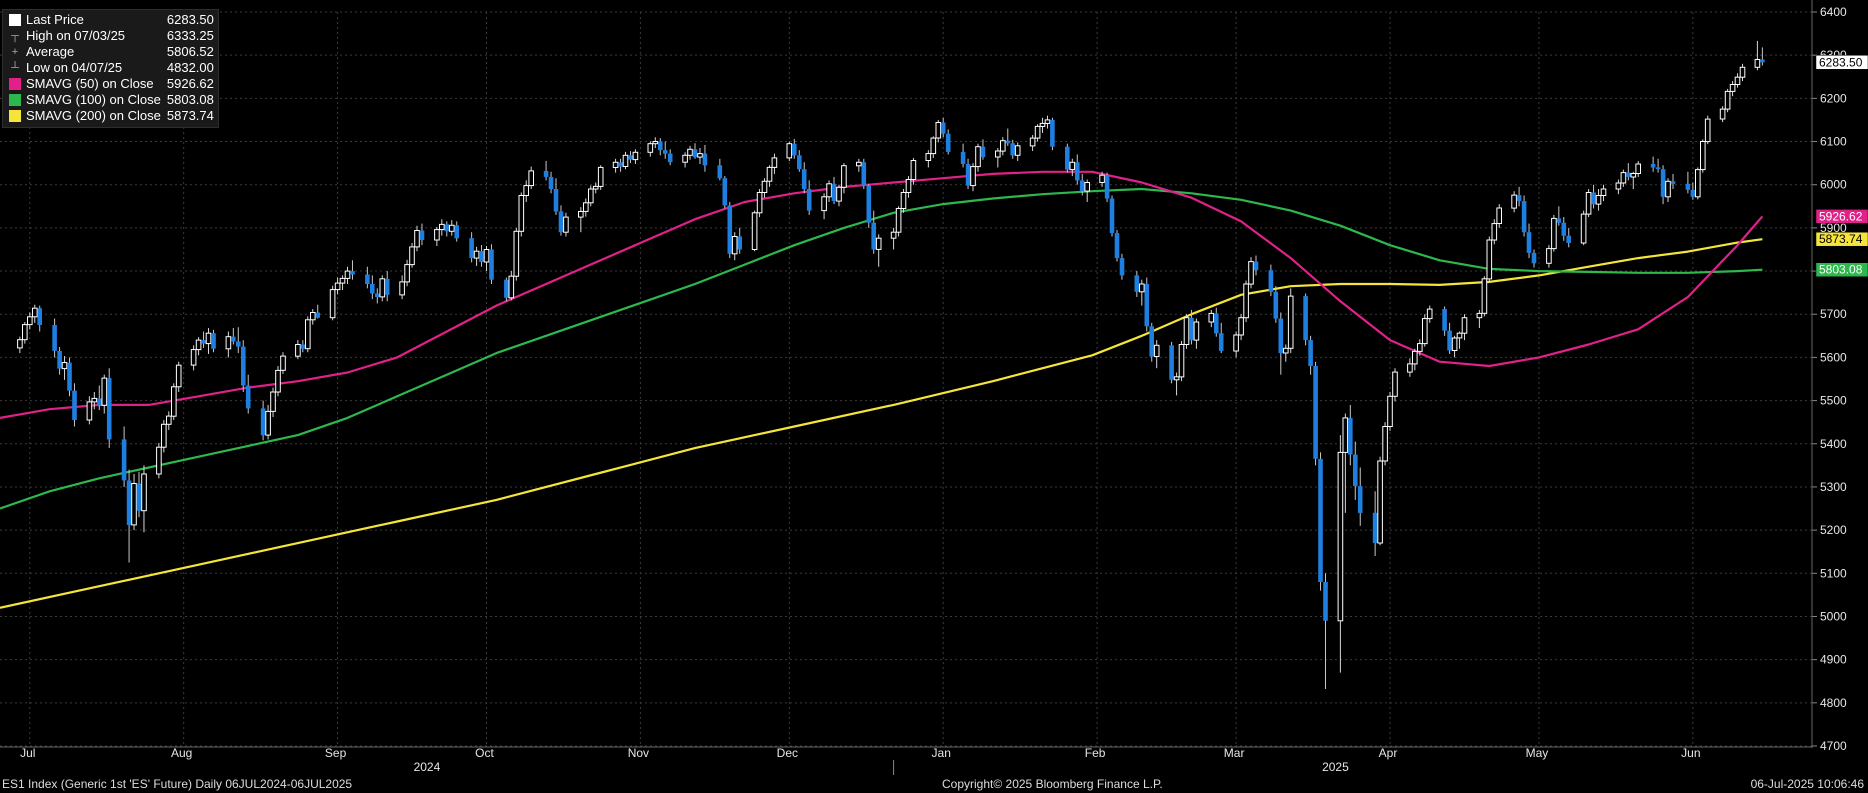 The height and width of the screenshot is (793, 1868). What do you see at coordinates (638, 753) in the screenshot?
I see `x-month-label: Nov` at bounding box center [638, 753].